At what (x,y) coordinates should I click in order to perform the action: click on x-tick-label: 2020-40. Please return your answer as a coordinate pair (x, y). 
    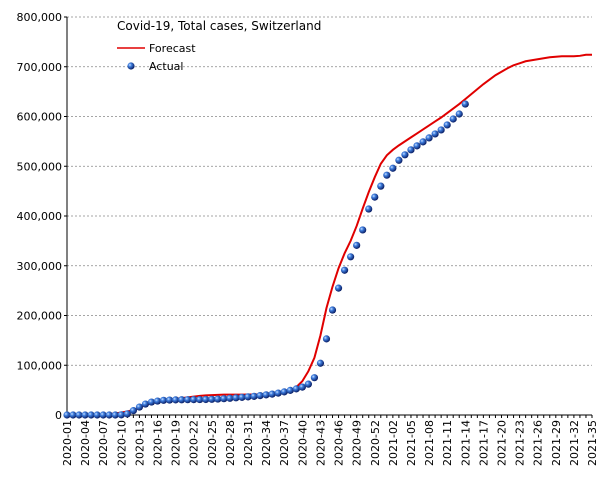
    Looking at the image, I should click on (302, 443).